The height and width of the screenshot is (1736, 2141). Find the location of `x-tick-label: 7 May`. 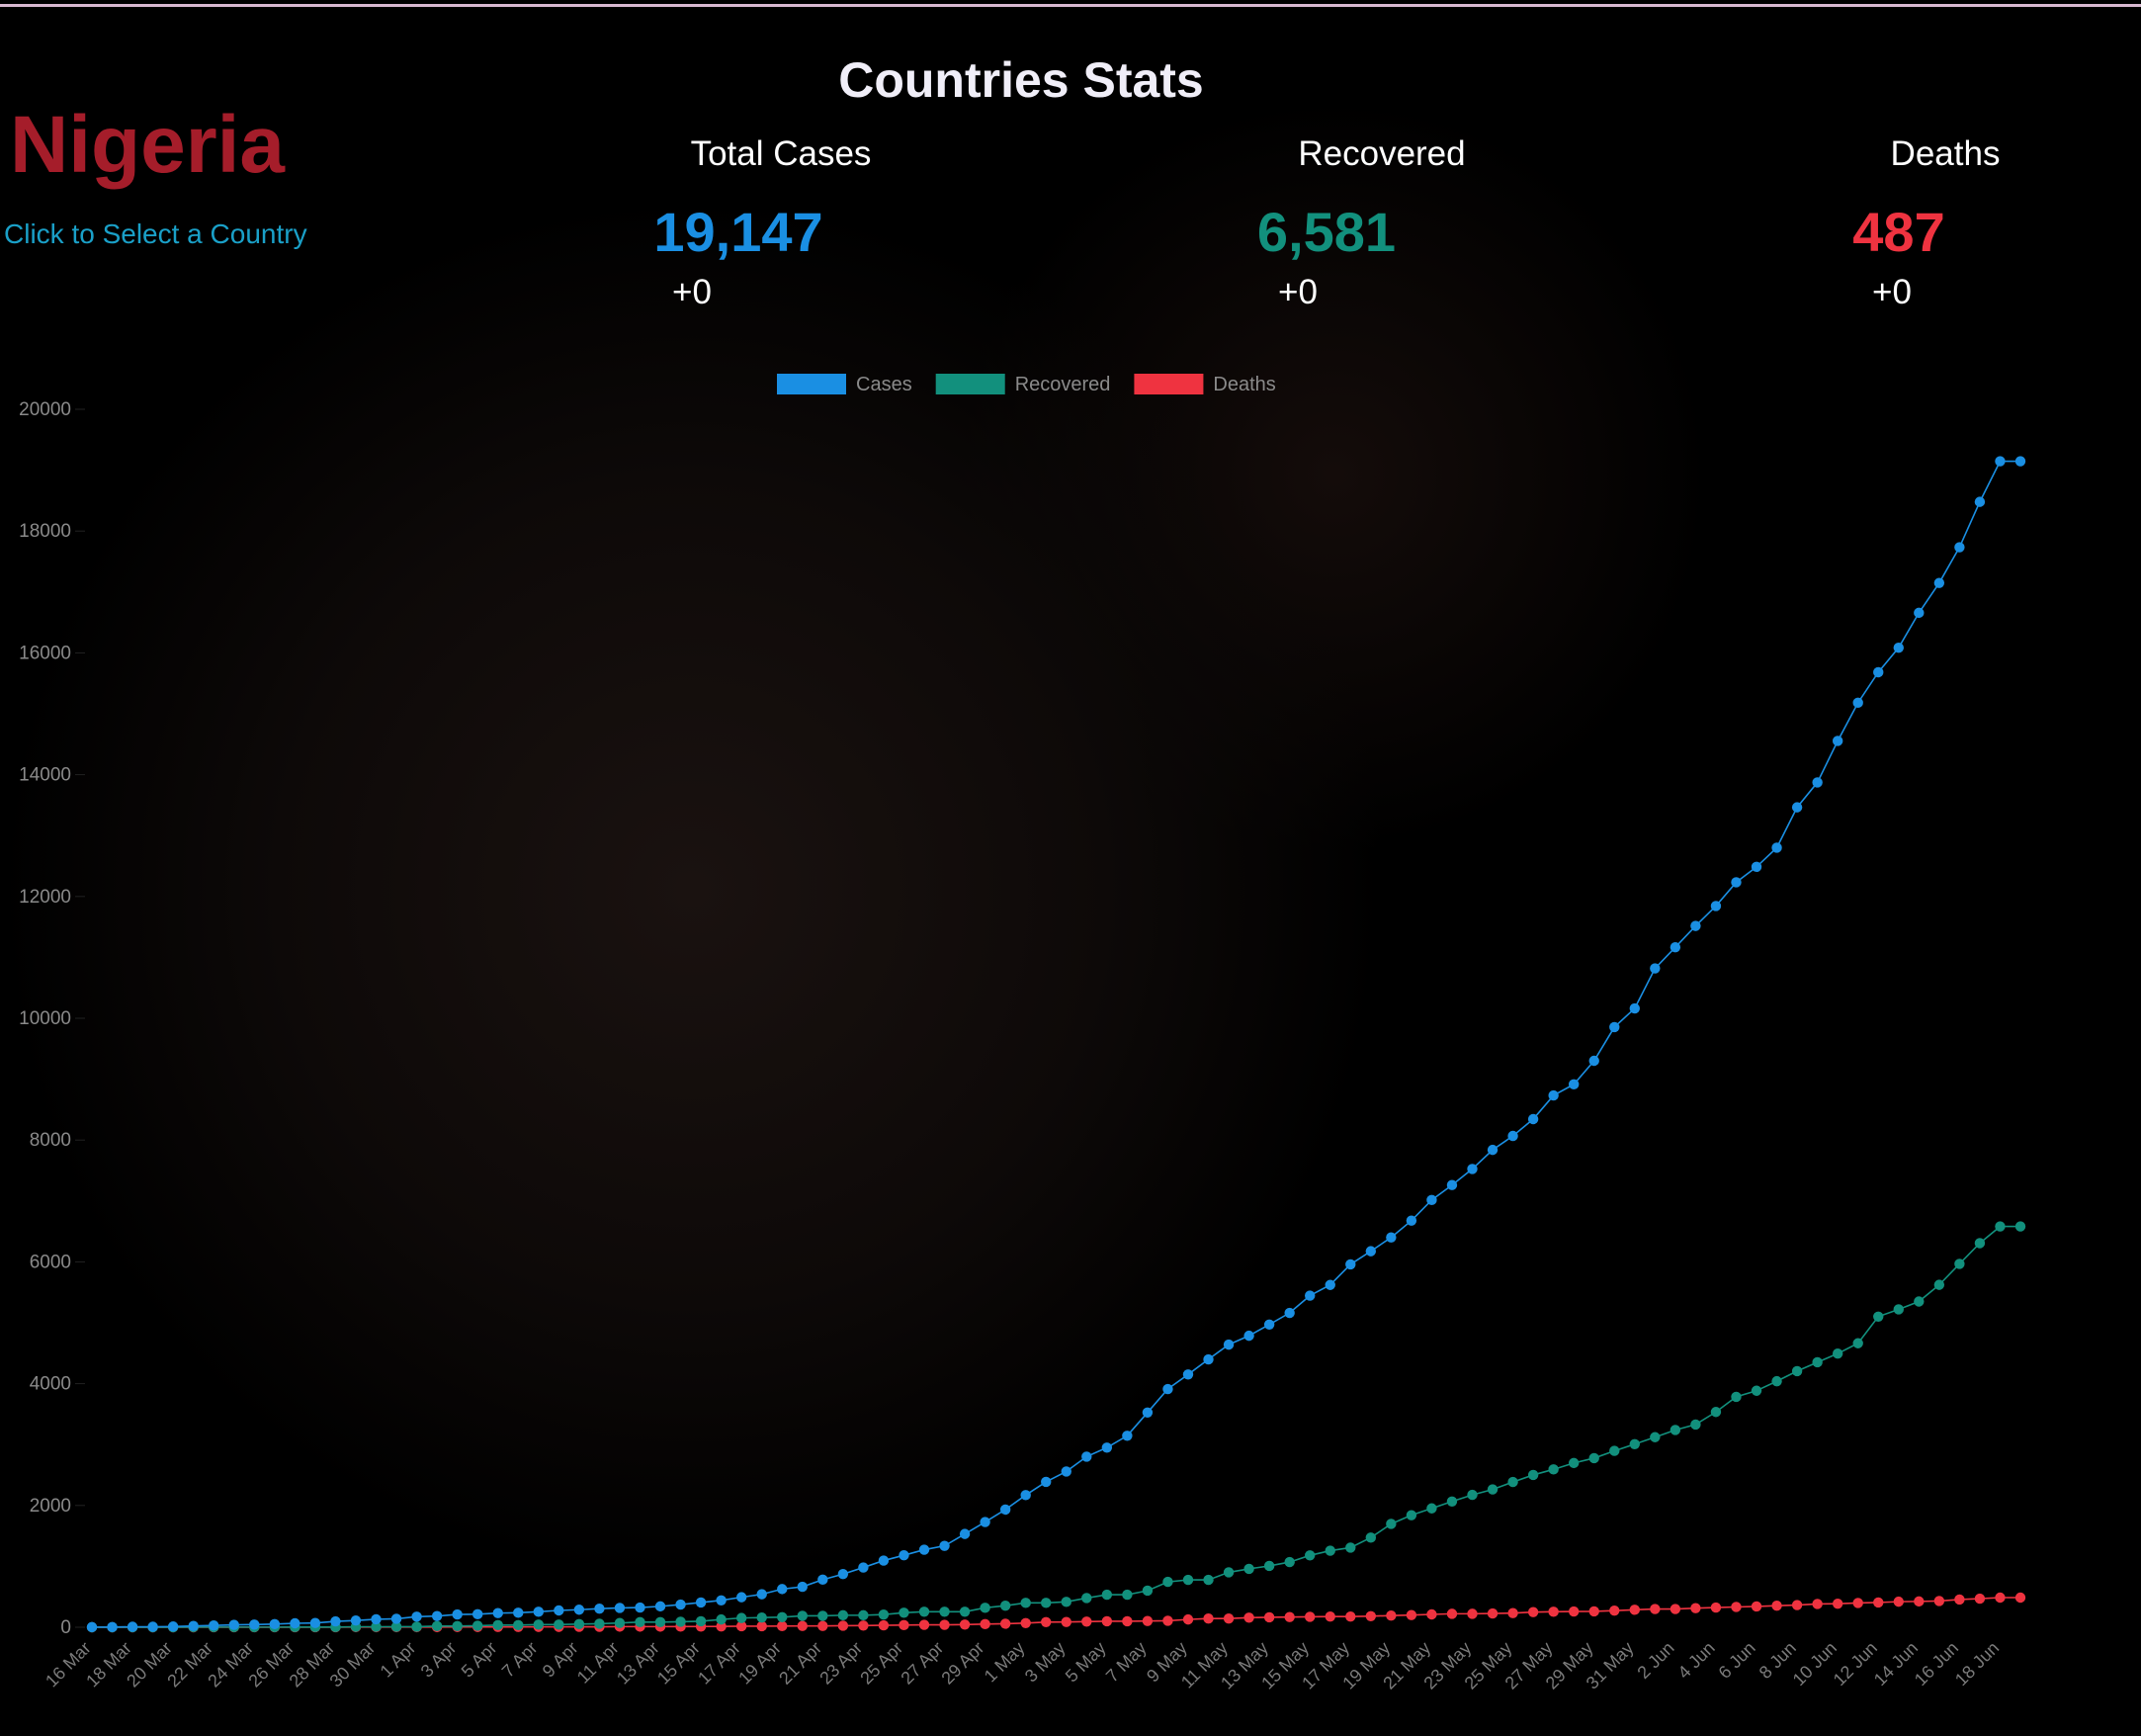

x-tick-label: 7 May is located at coordinates (1126, 1662).